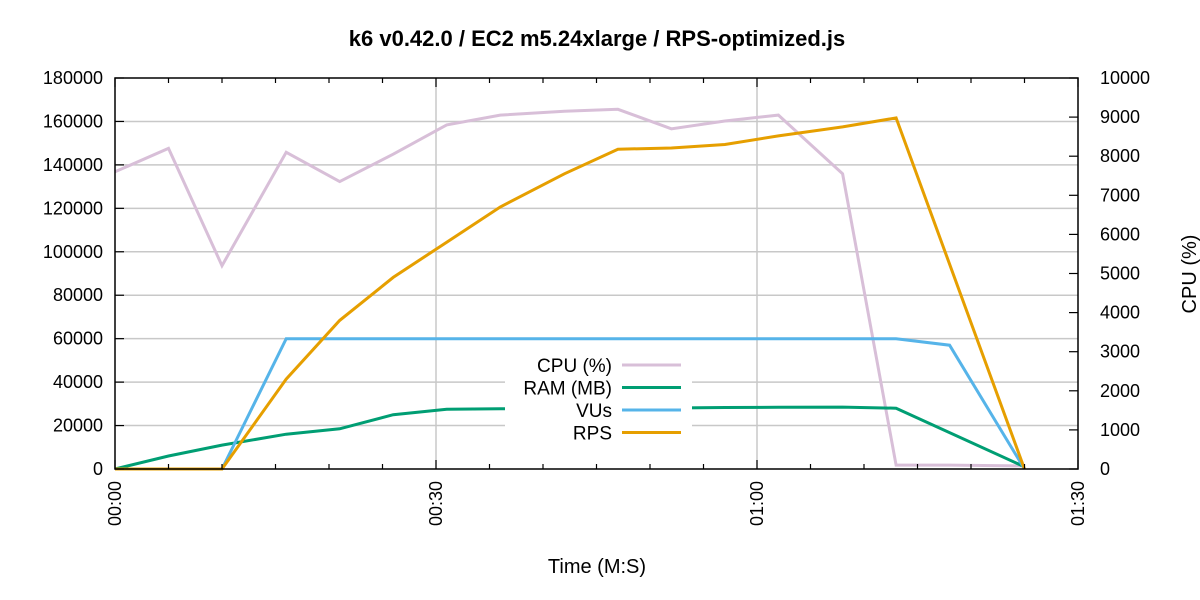 Image resolution: width=1200 pixels, height=600 pixels. Describe the element at coordinates (1105, 469) in the screenshot. I see `y2-tick-label: 0` at that location.